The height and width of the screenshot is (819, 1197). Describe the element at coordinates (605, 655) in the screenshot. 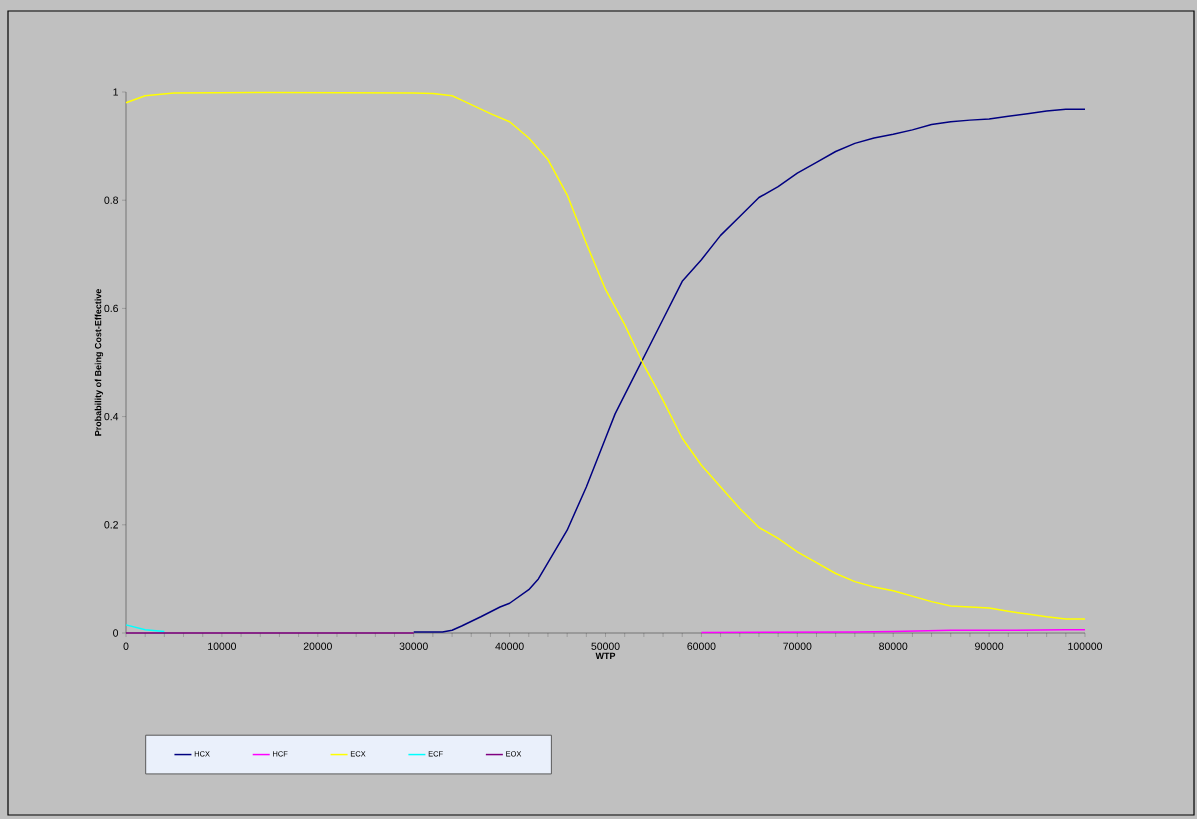

I see `x-axis-title: WTP` at that location.